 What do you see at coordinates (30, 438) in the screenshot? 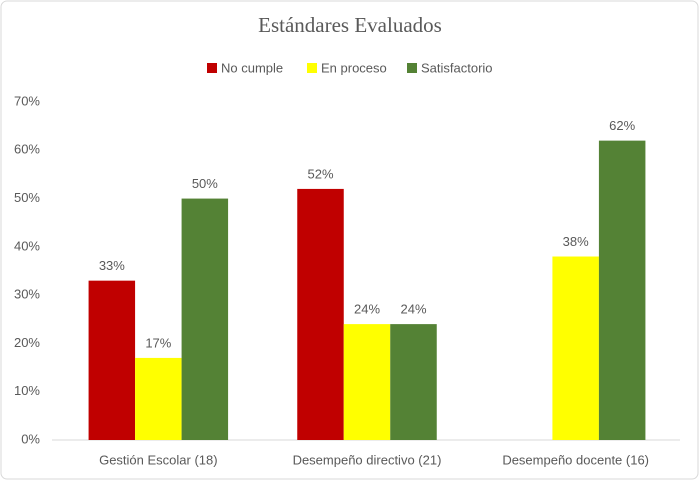
I see `y-tick-label: 0%` at bounding box center [30, 438].